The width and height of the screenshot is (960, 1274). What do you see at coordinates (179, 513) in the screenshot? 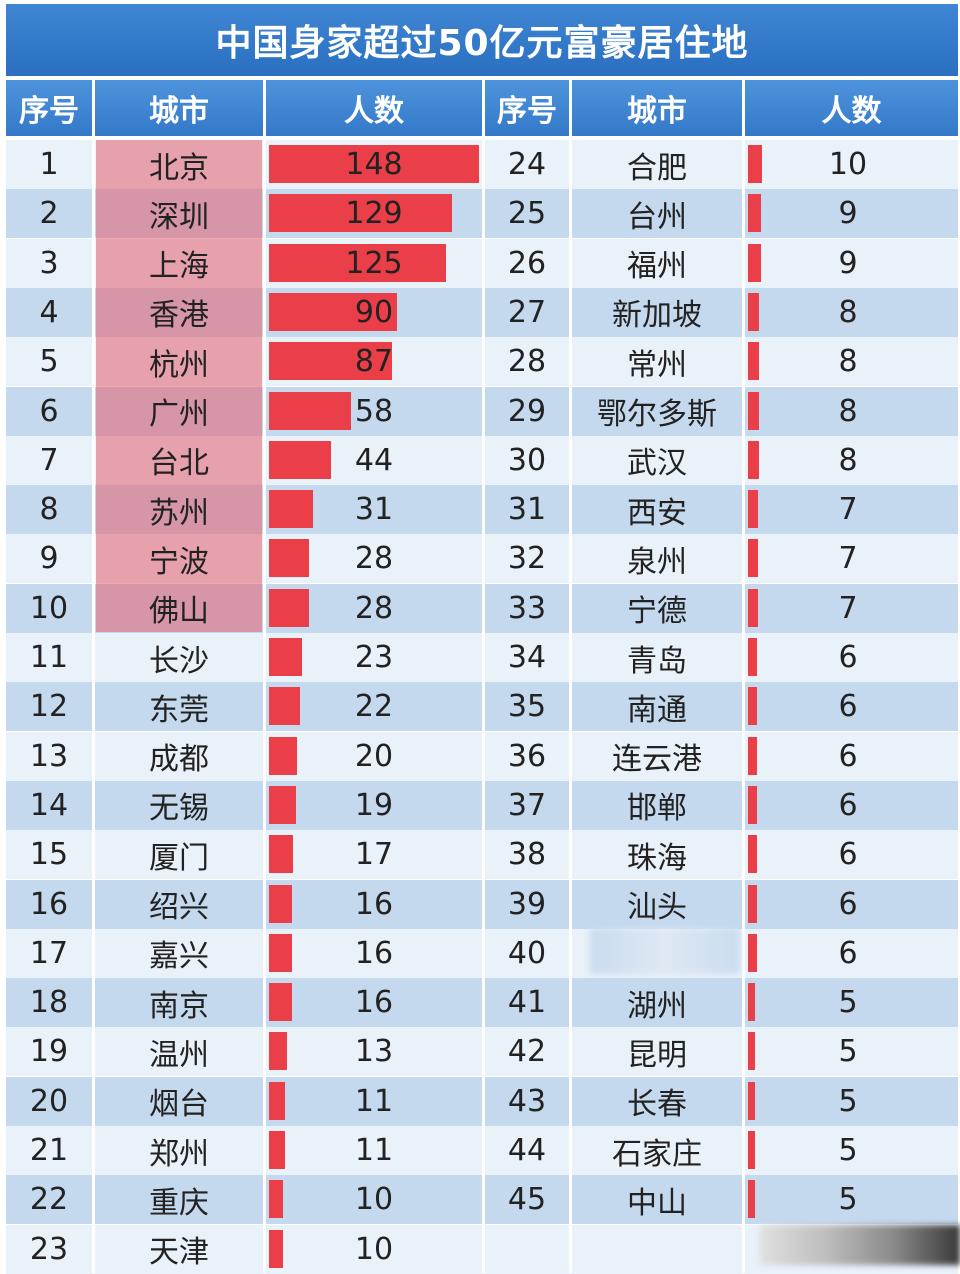
I see `city-cell: 苏州` at bounding box center [179, 513].